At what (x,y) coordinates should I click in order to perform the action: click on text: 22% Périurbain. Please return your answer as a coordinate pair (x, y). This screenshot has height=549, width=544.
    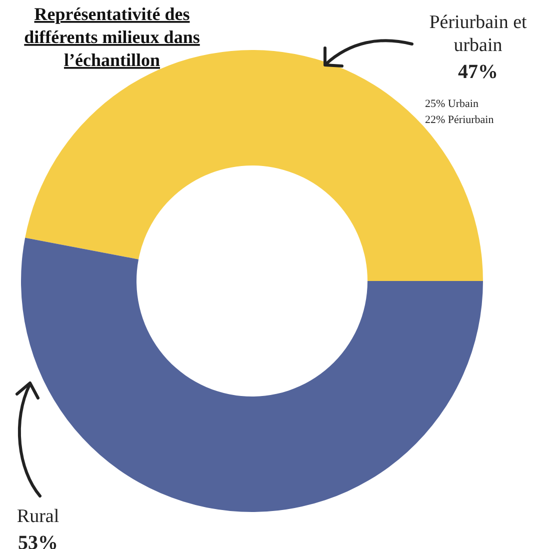
    Looking at the image, I should click on (459, 120).